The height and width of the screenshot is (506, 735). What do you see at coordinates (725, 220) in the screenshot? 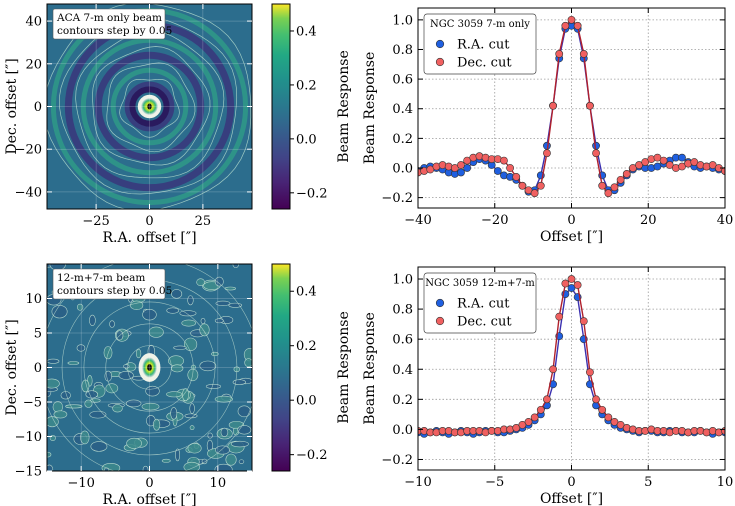
I see `x-tick-label: 40` at bounding box center [725, 220].